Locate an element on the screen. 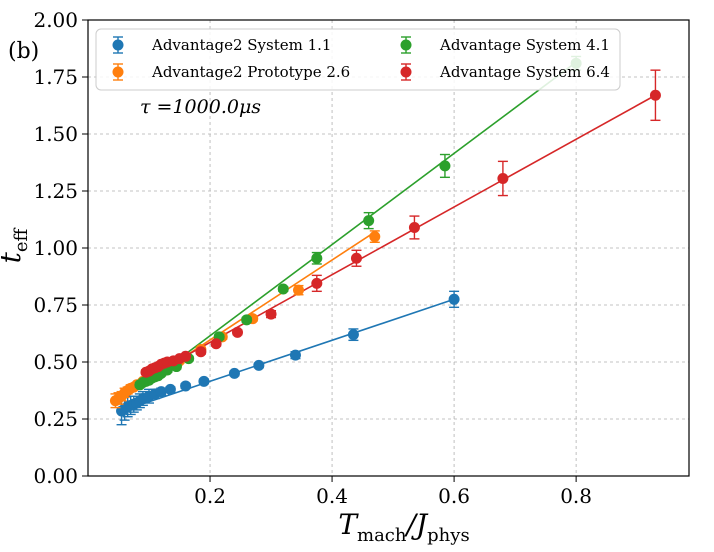  x-tick-label: 0.8 is located at coordinates (576, 496).